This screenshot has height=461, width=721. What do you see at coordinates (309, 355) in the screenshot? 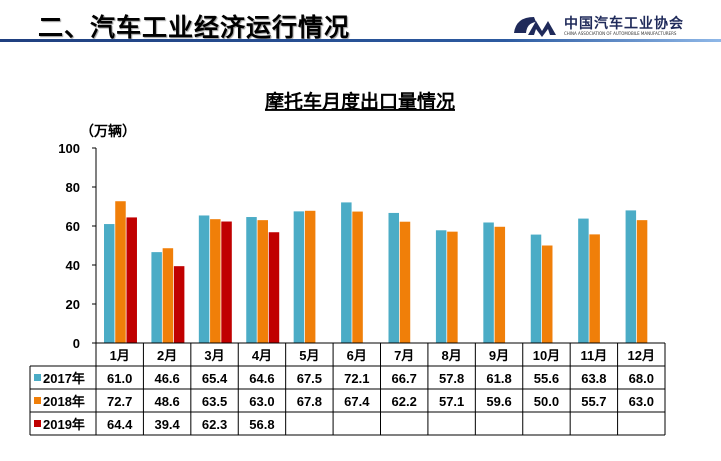
I see `category-label: 5月` at bounding box center [309, 355].